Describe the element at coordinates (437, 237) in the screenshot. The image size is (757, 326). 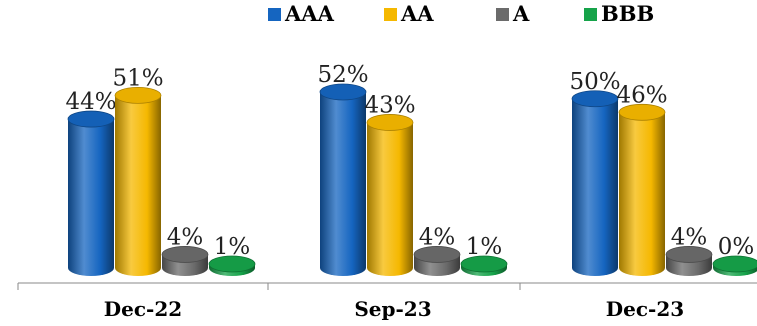
I see `data-label-a-sep-23: 4%` at that location.